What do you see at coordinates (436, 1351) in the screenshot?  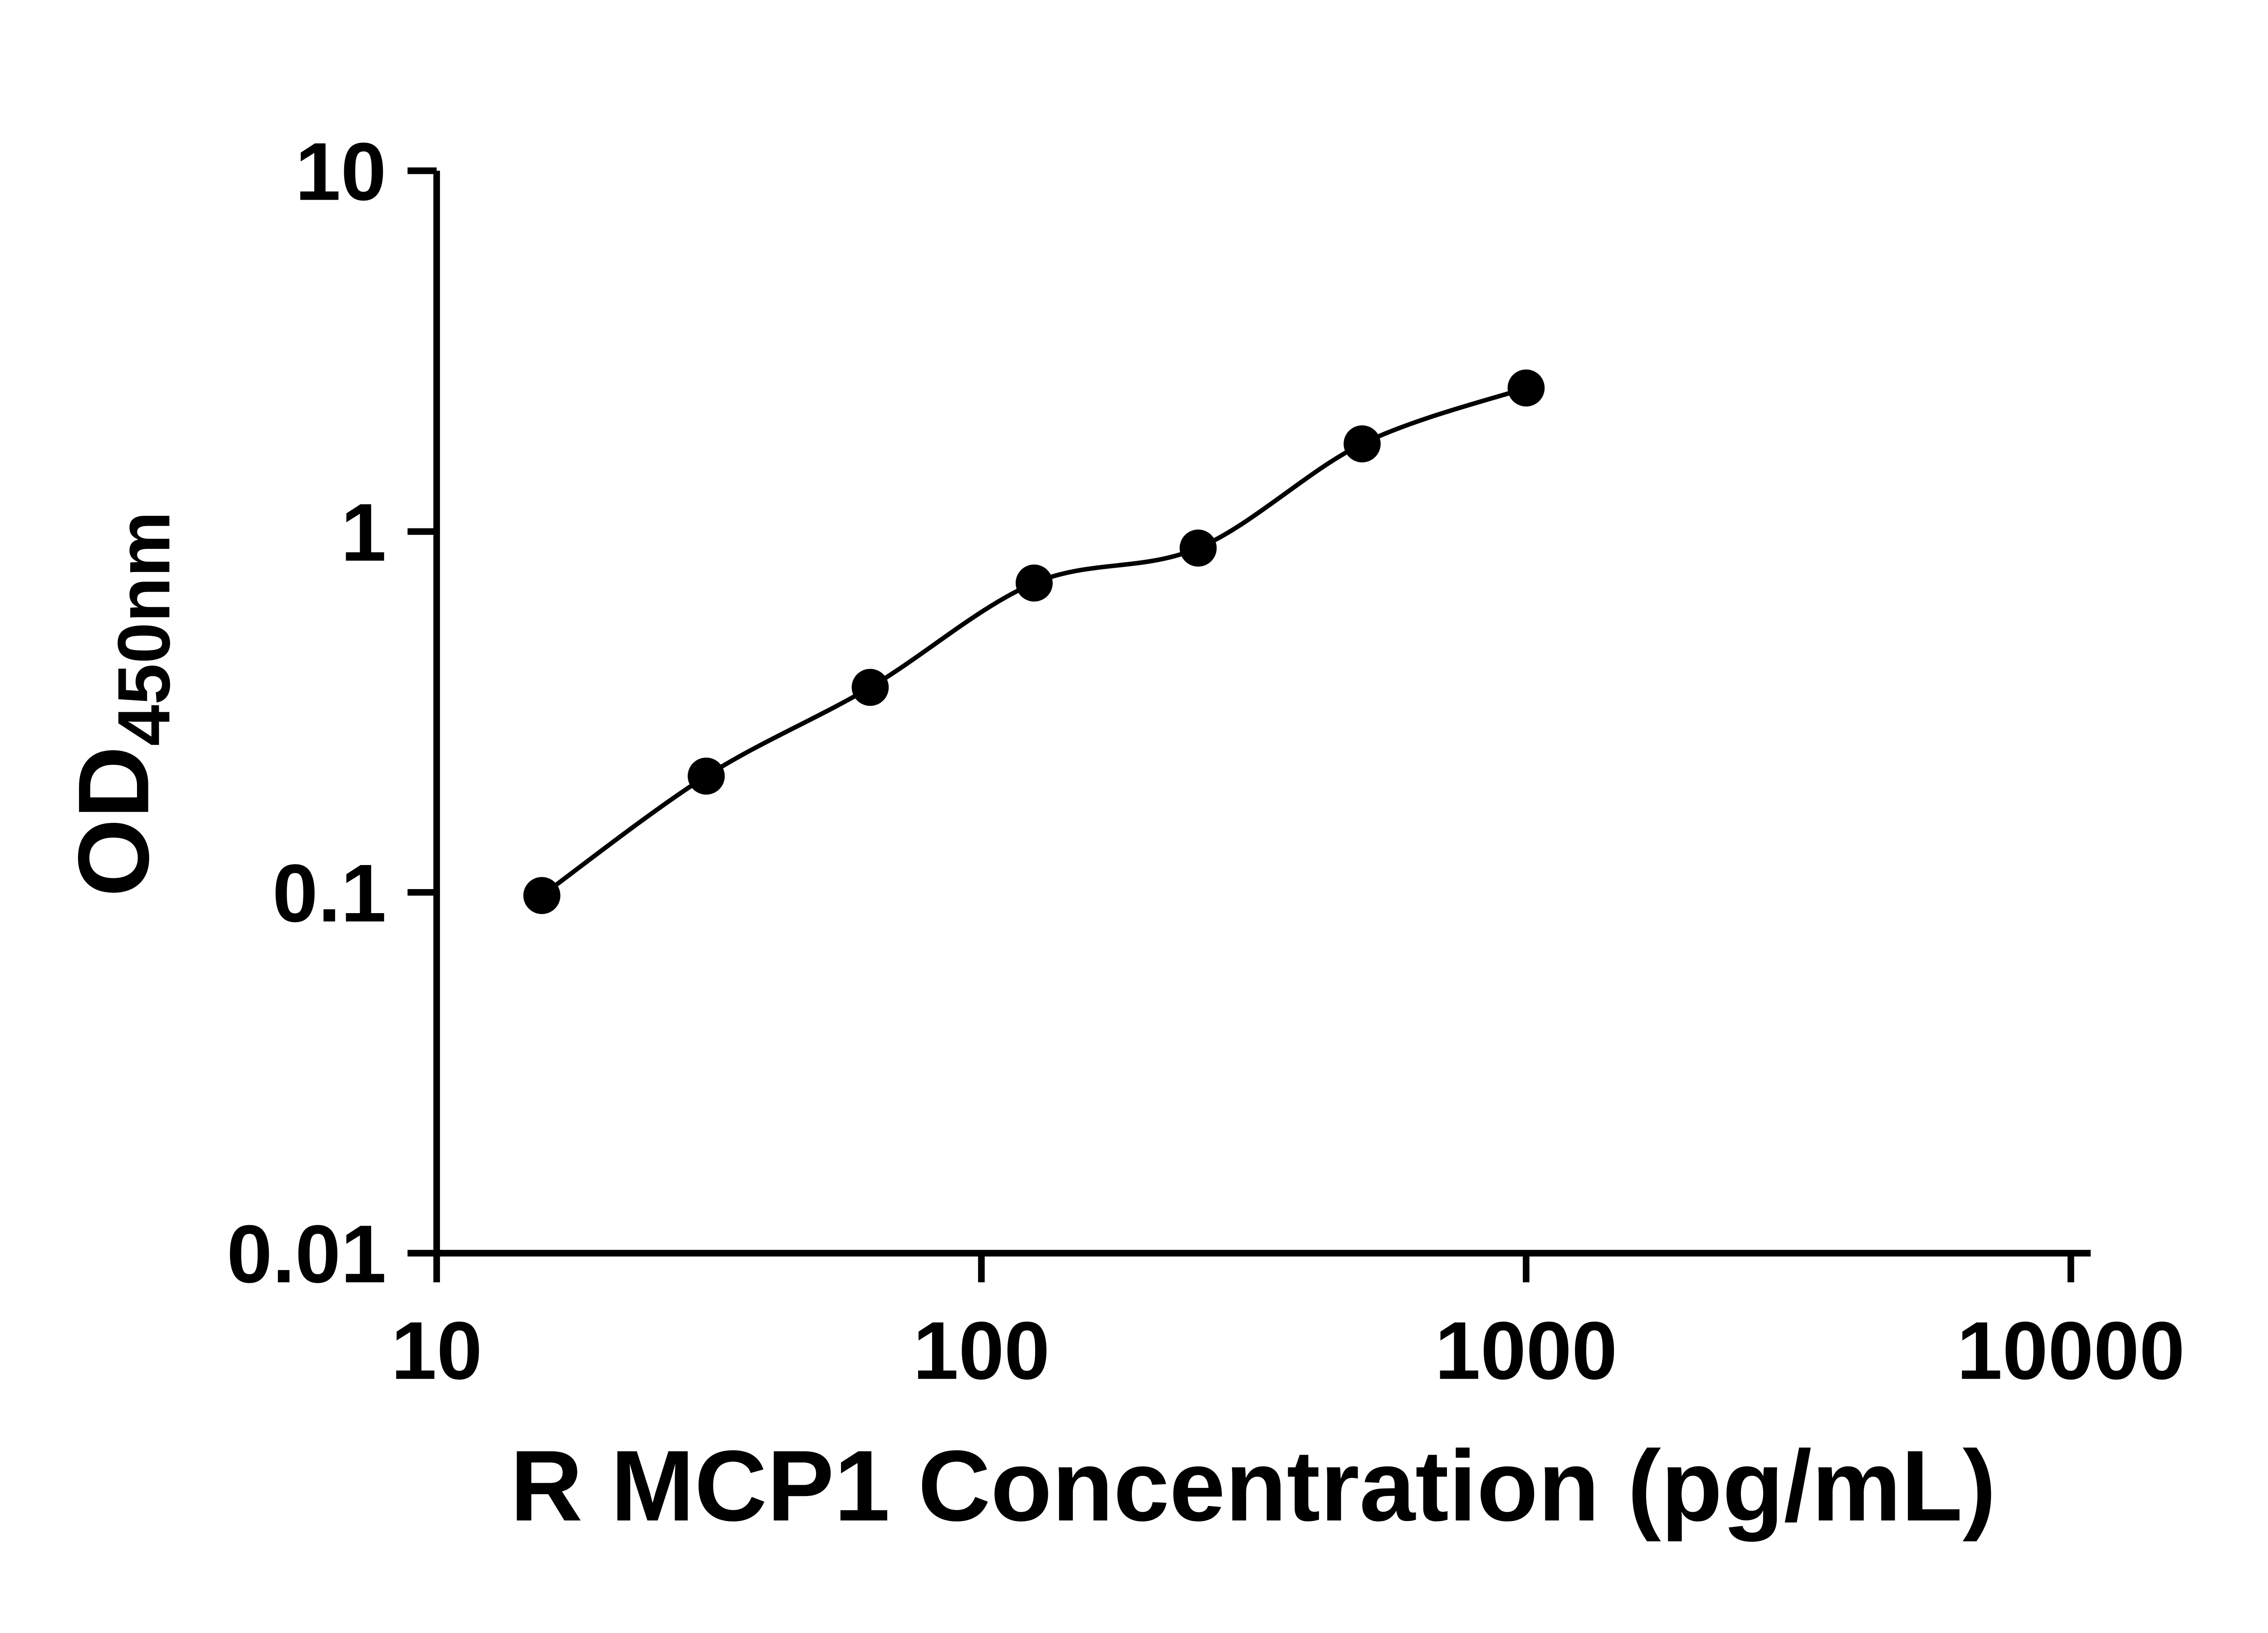 I see `x-tick-label: 10` at bounding box center [436, 1351].